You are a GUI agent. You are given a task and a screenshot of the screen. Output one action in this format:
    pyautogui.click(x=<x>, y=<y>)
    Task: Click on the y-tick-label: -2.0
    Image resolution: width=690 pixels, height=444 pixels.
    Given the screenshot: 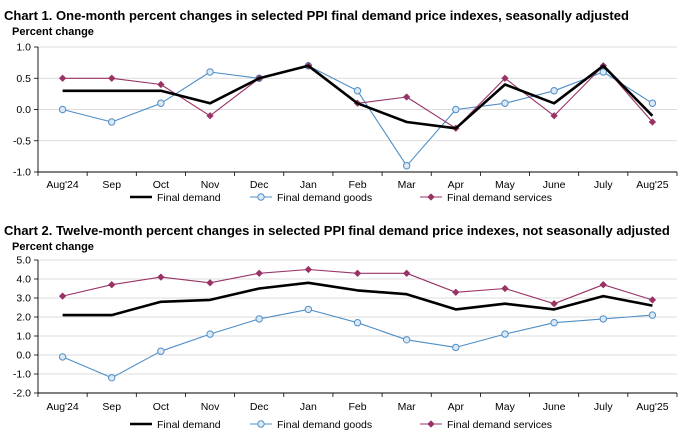 What is the action you would take?
    pyautogui.click(x=22, y=394)
    